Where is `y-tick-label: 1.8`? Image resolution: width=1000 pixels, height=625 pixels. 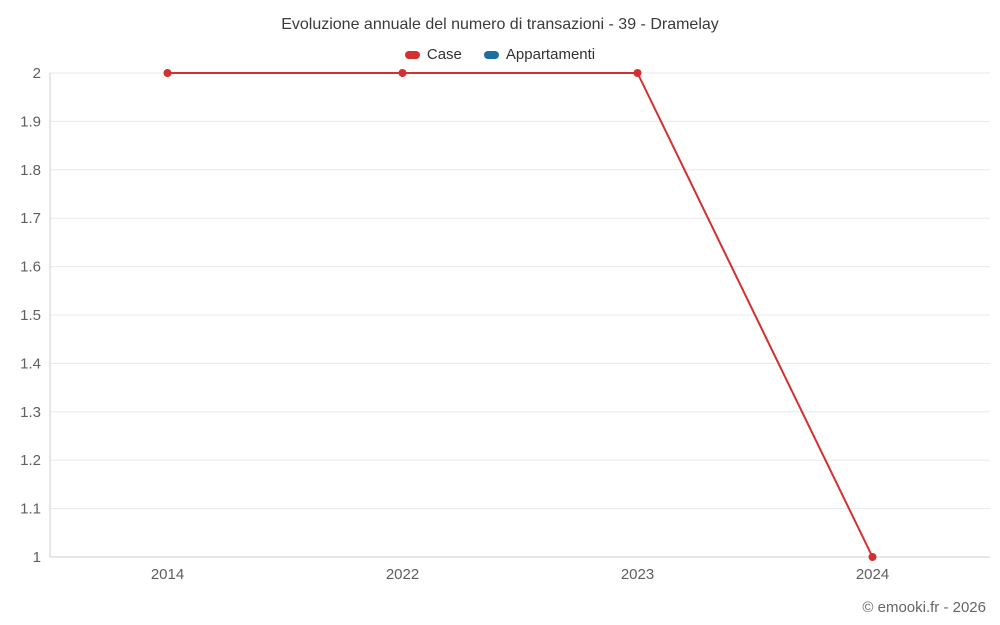
y-tick-label: 1.8 is located at coordinates (30, 170).